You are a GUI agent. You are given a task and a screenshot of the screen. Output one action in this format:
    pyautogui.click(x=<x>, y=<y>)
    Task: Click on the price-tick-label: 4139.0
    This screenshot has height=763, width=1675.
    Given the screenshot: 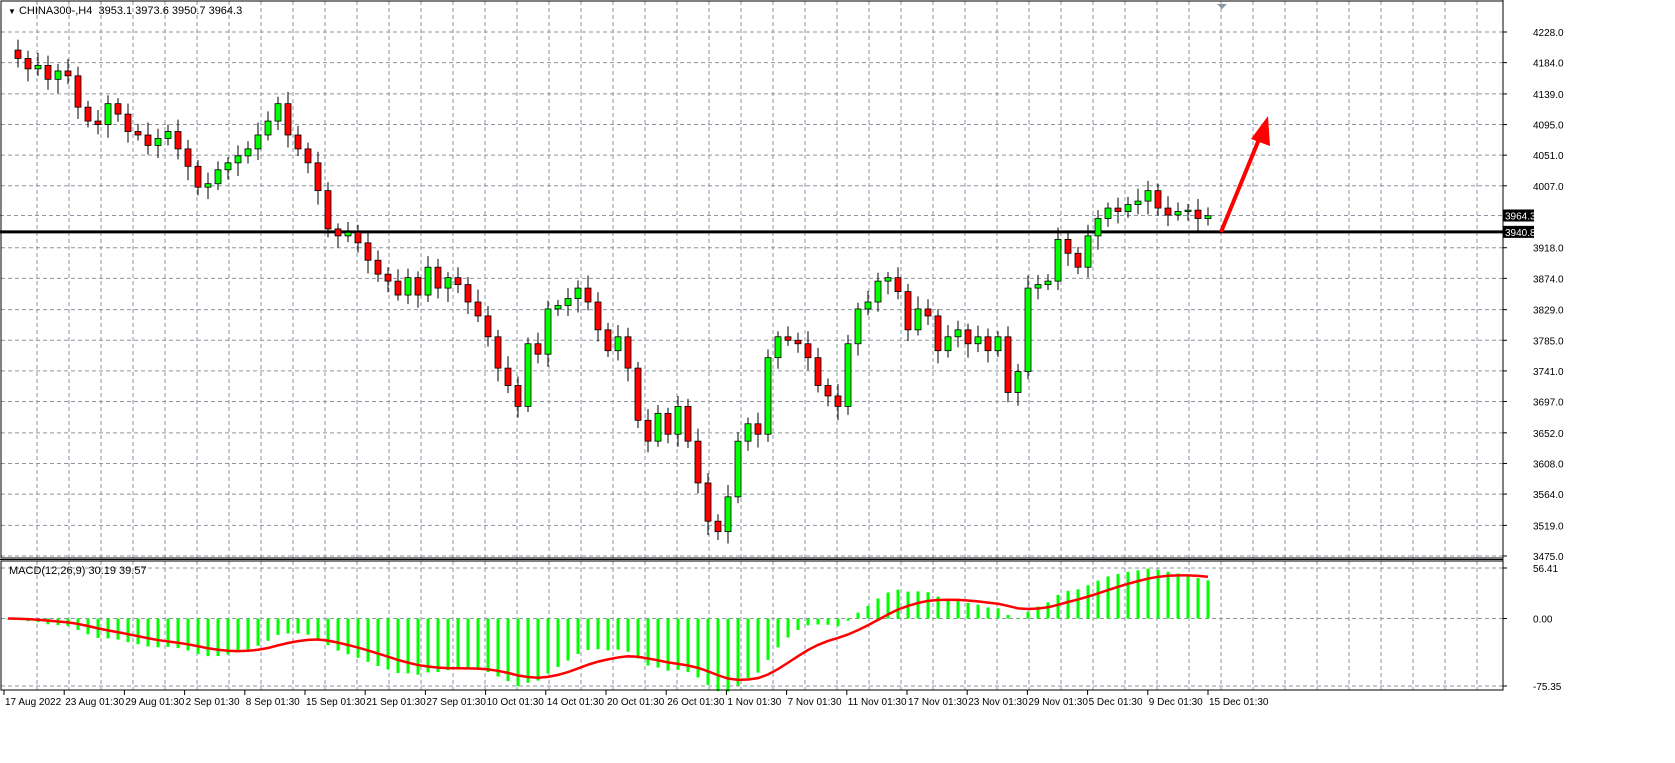 What is the action you would take?
    pyautogui.click(x=1548, y=95)
    